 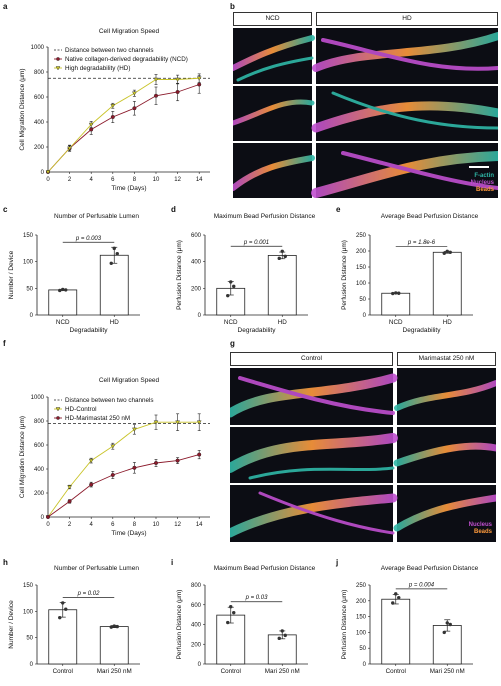 What do you see at coordinates (196, 645) in the screenshot?
I see `y-tick-label: 200` at bounding box center [196, 645].